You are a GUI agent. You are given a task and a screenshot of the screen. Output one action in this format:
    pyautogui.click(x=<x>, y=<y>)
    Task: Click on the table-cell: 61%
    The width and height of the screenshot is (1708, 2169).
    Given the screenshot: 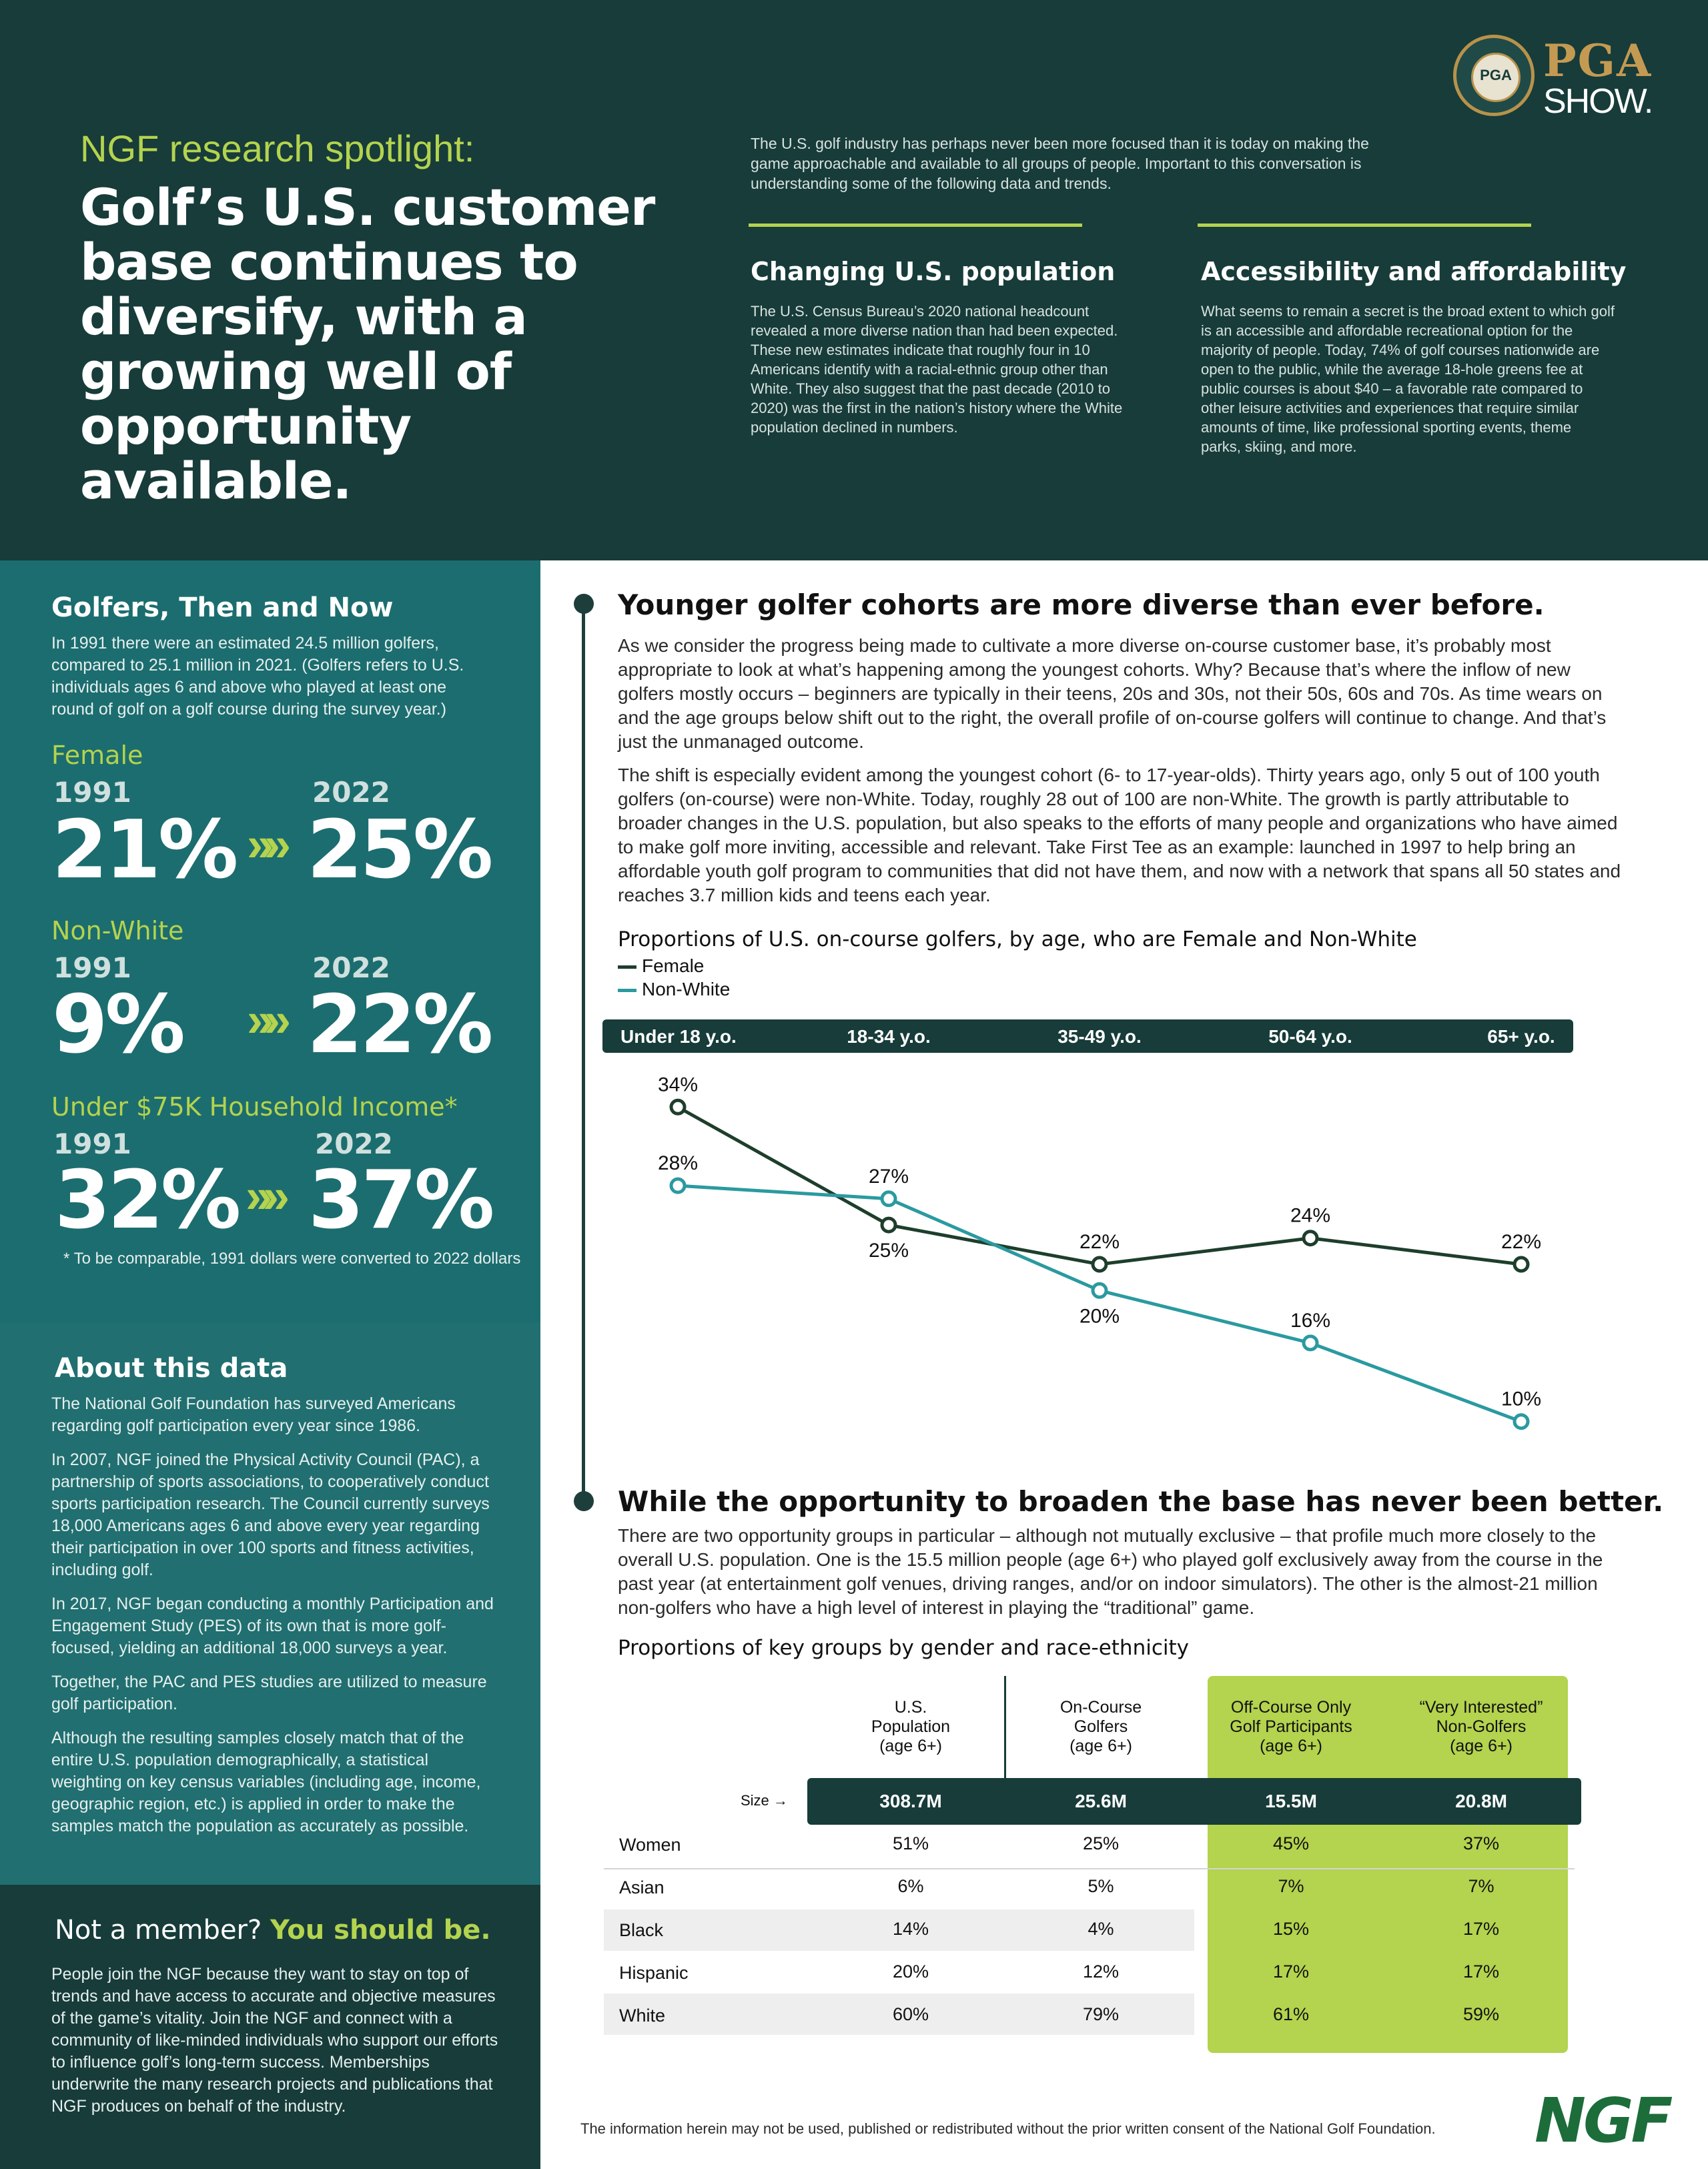 What is the action you would take?
    pyautogui.click(x=1291, y=2014)
    